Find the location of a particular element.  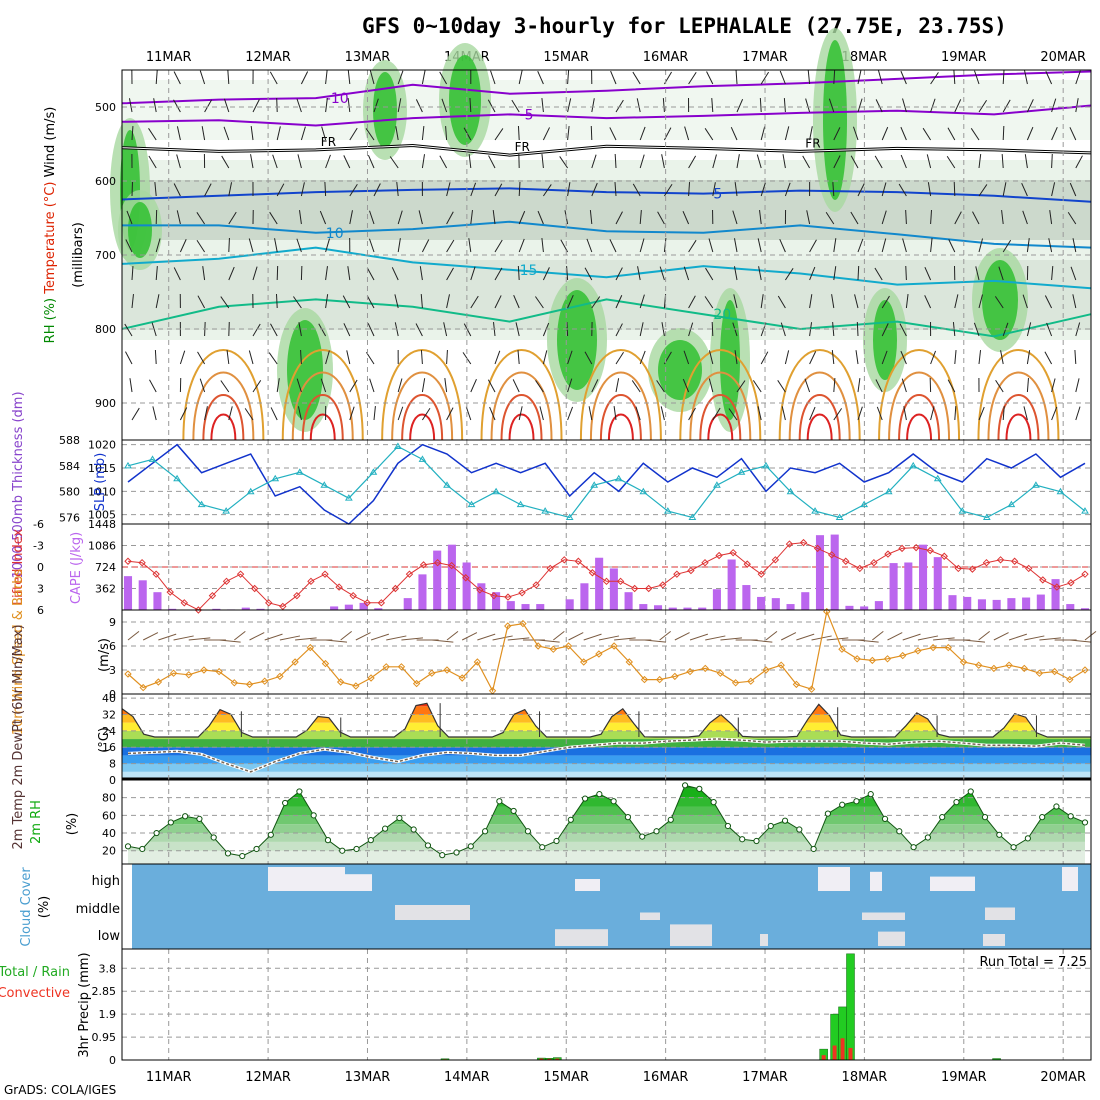

temp-line is located at coordinates (606, 720).